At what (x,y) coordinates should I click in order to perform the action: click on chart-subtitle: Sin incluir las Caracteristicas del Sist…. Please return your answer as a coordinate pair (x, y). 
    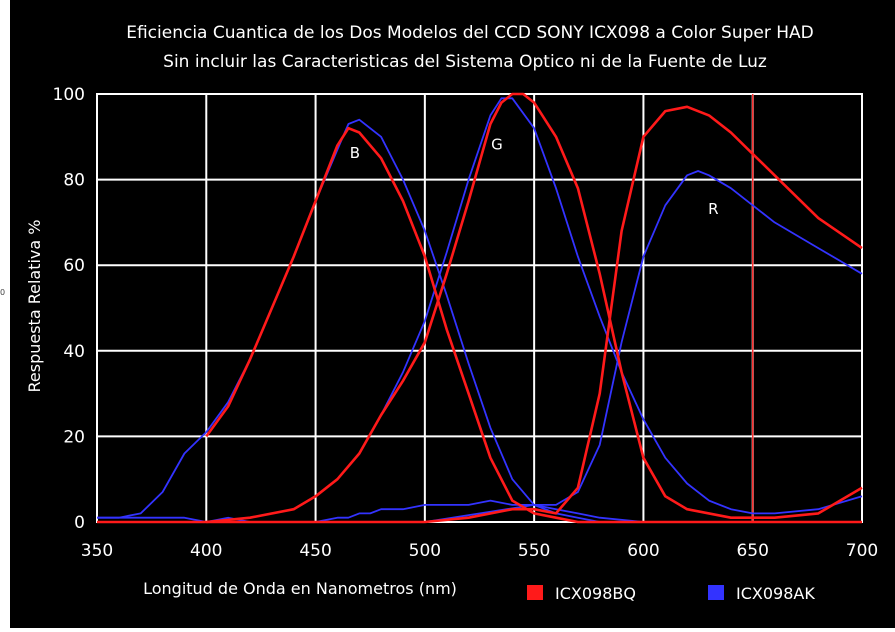
    Looking at the image, I should click on (465, 62).